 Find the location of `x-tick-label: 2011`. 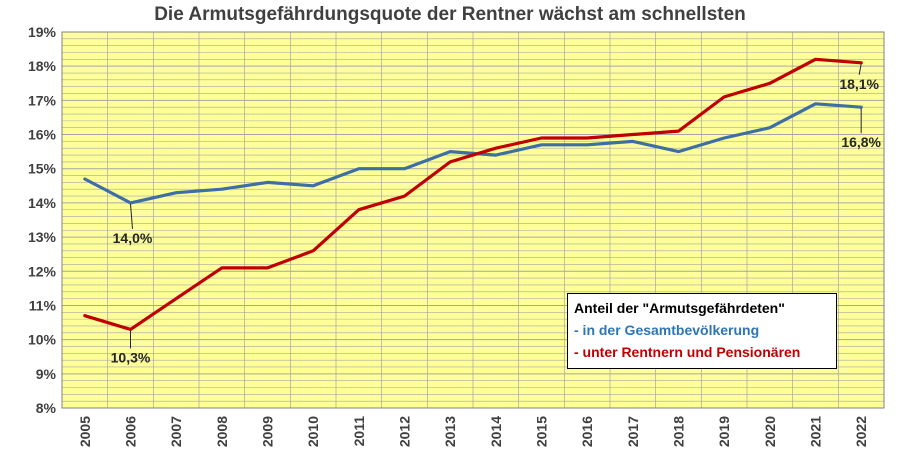

x-tick-label: 2011 is located at coordinates (359, 431).